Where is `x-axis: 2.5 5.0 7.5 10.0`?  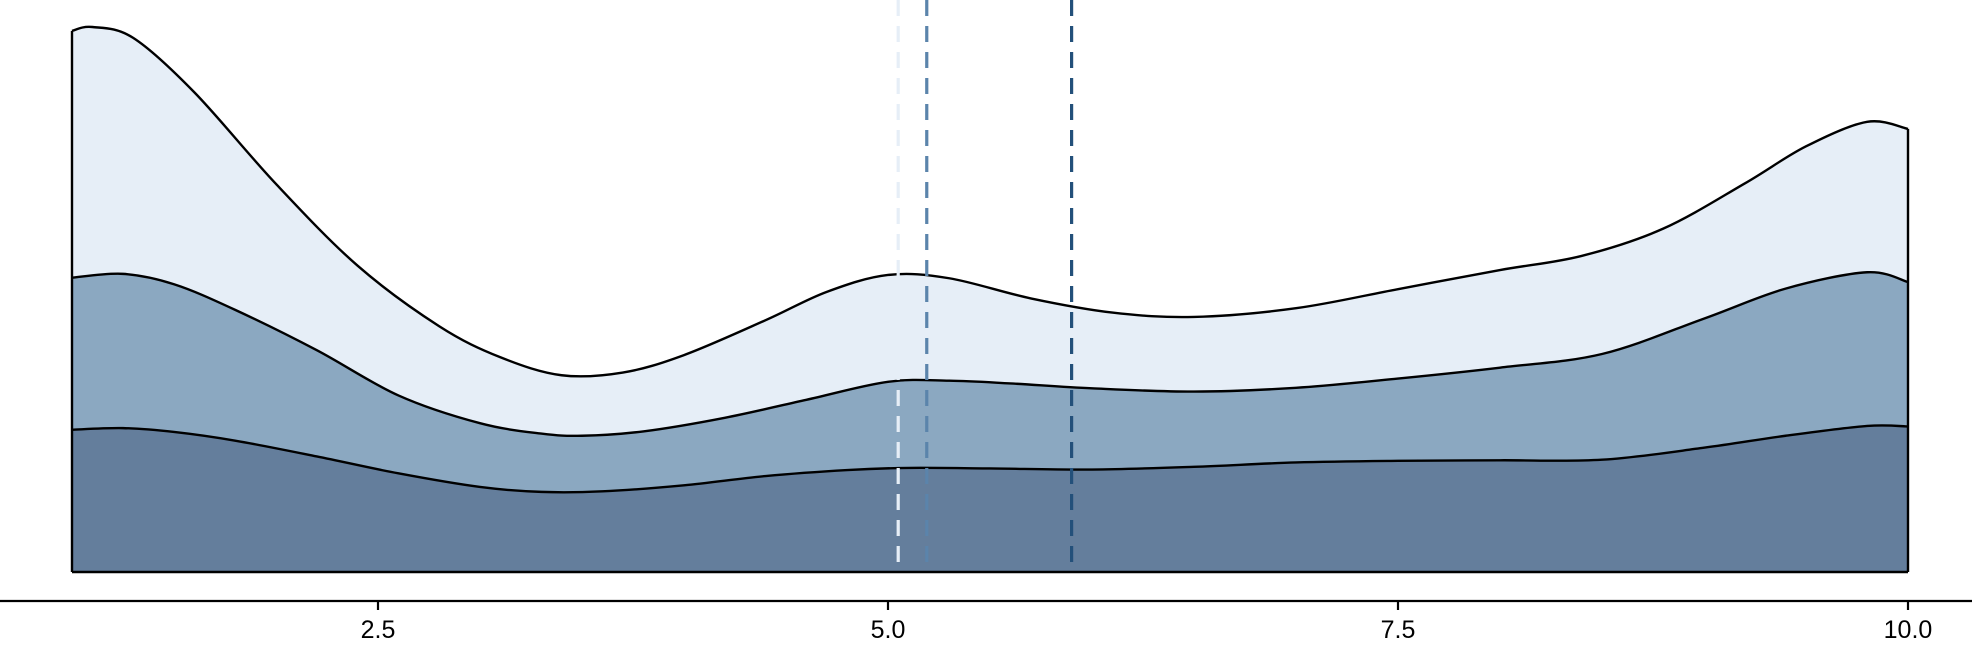
x-axis: 2.5 5.0 7.5 10.0 is located at coordinates (986, 621).